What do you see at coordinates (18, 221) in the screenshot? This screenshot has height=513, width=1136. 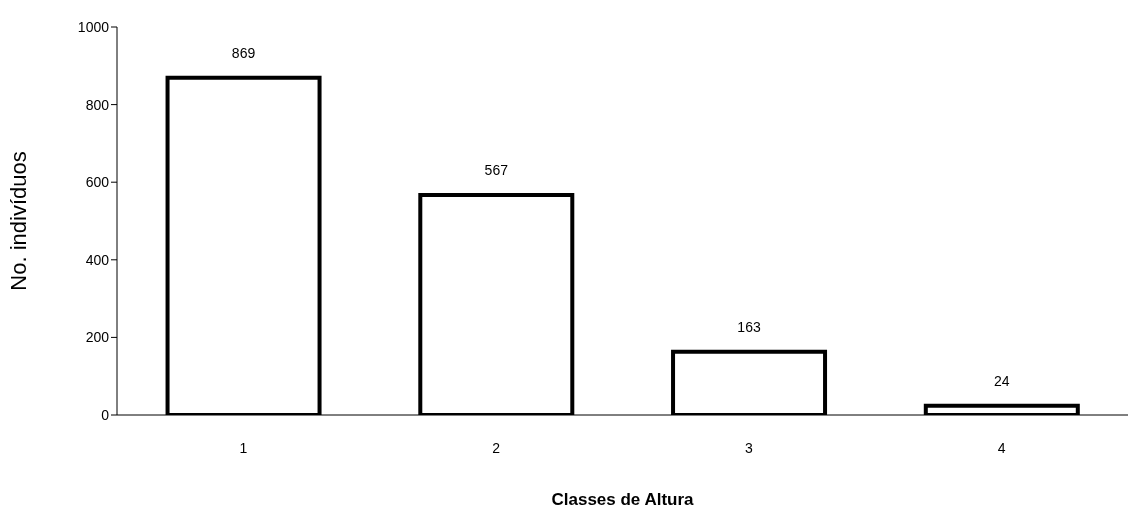 I see `y-axis-title: No. indivíduos` at bounding box center [18, 221].